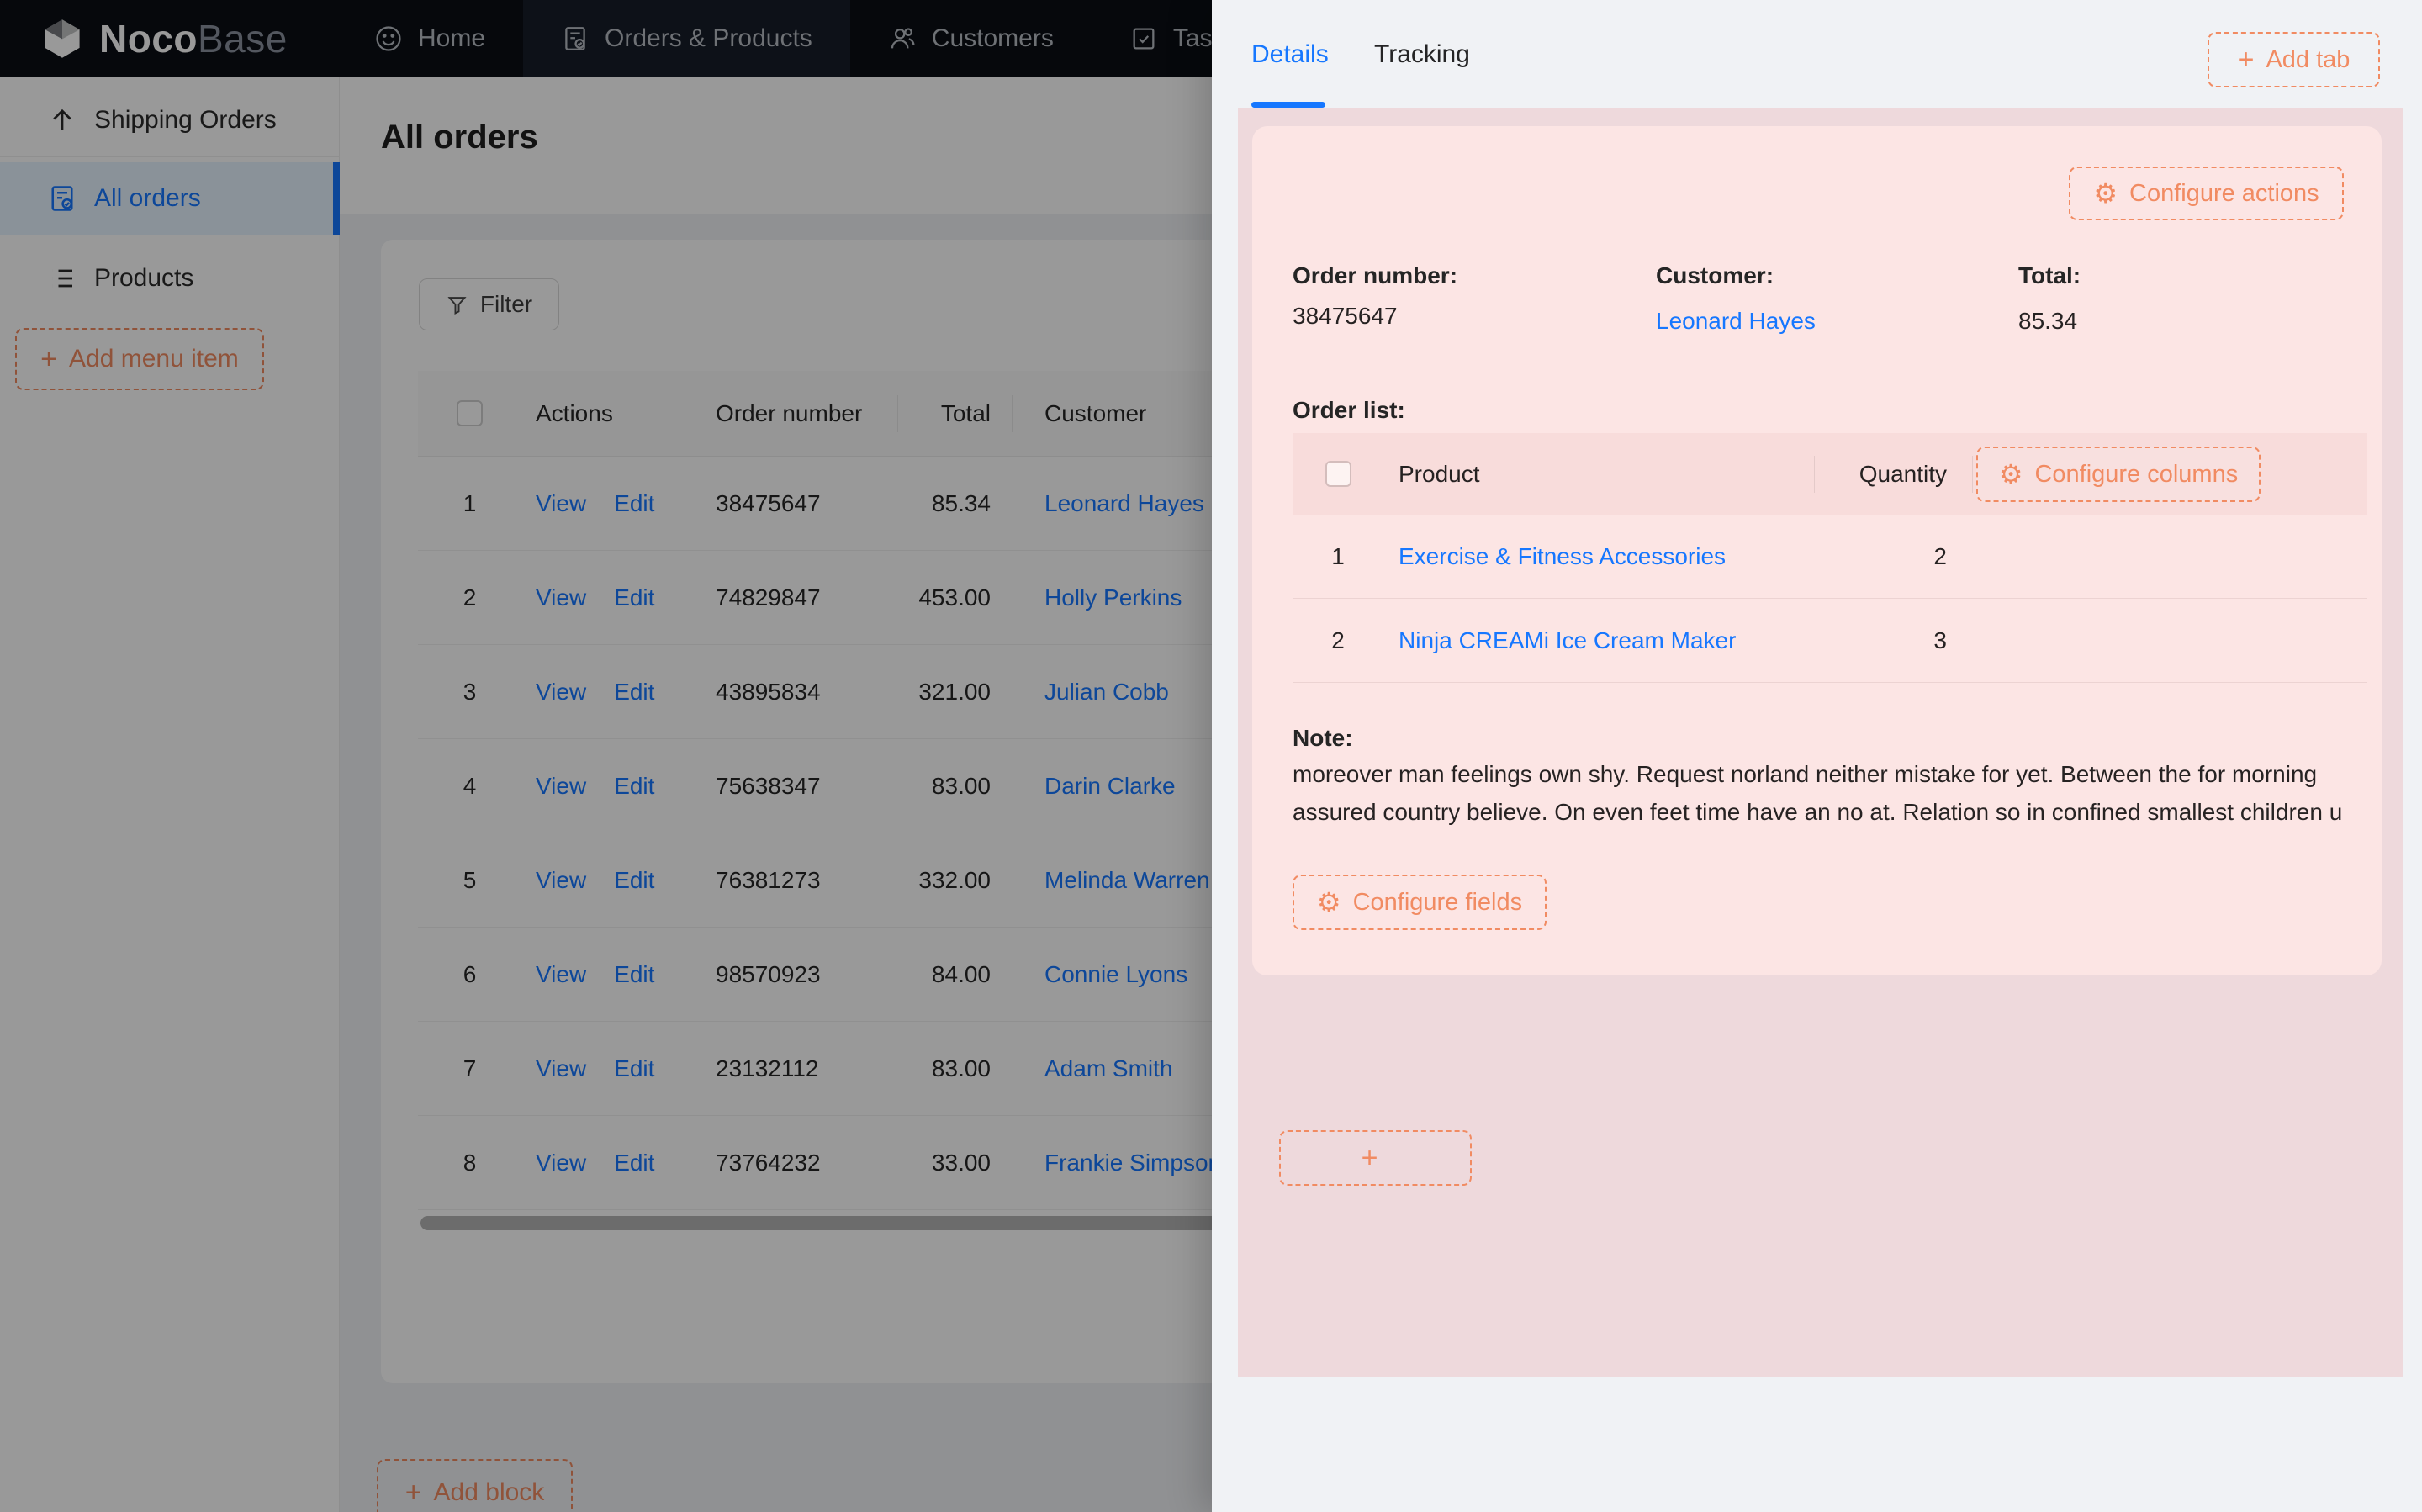 Image resolution: width=2422 pixels, height=1512 pixels. Describe the element at coordinates (1568, 639) in the screenshot. I see `product-link: Ninja CREAMi Ice Cream Maker` at that location.